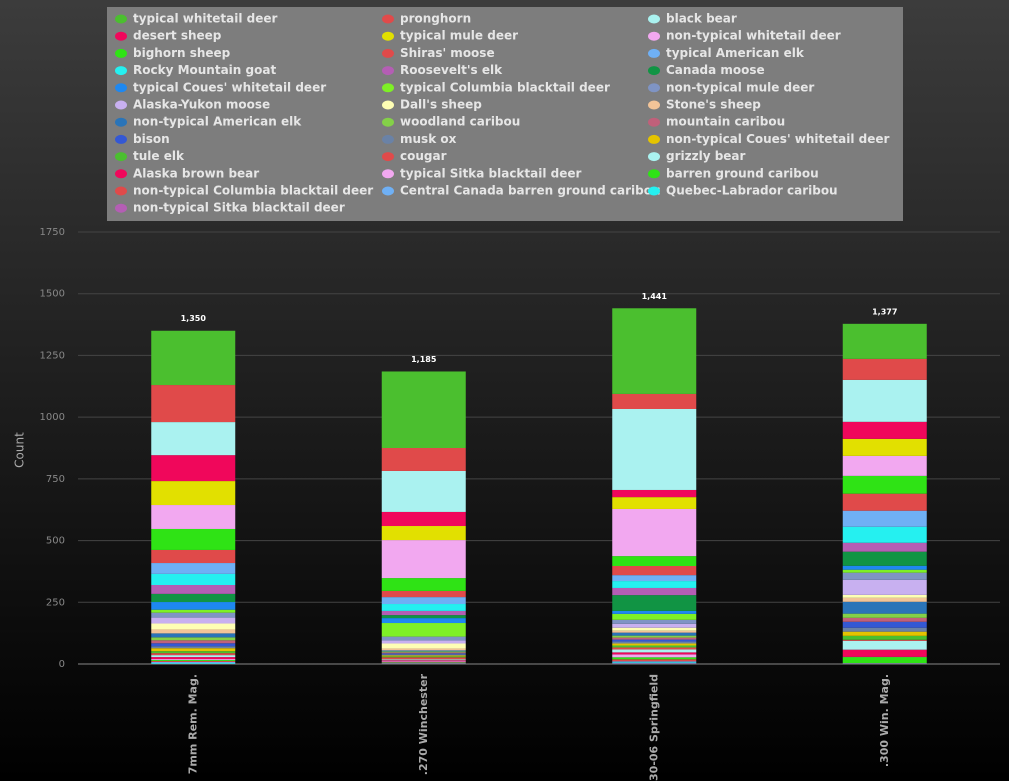  What do you see at coordinates (196, 173) in the screenshot?
I see `legend-label: Alaska brown bear` at bounding box center [196, 173].